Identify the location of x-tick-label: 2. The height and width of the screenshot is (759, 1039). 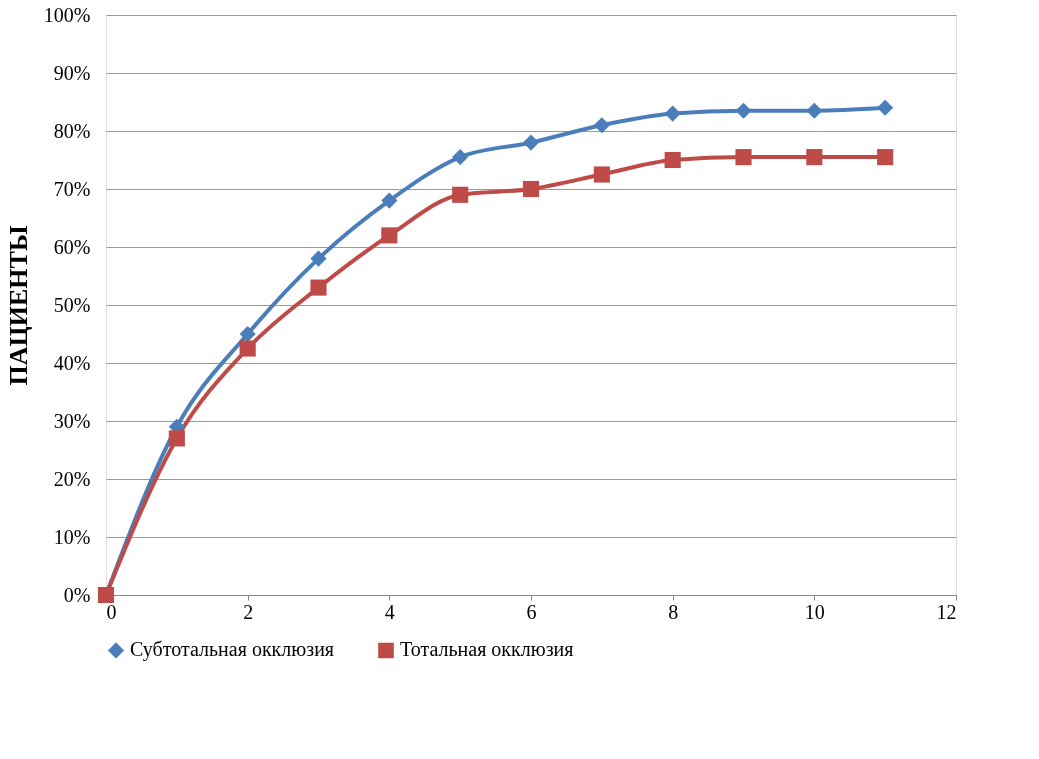
(248, 611).